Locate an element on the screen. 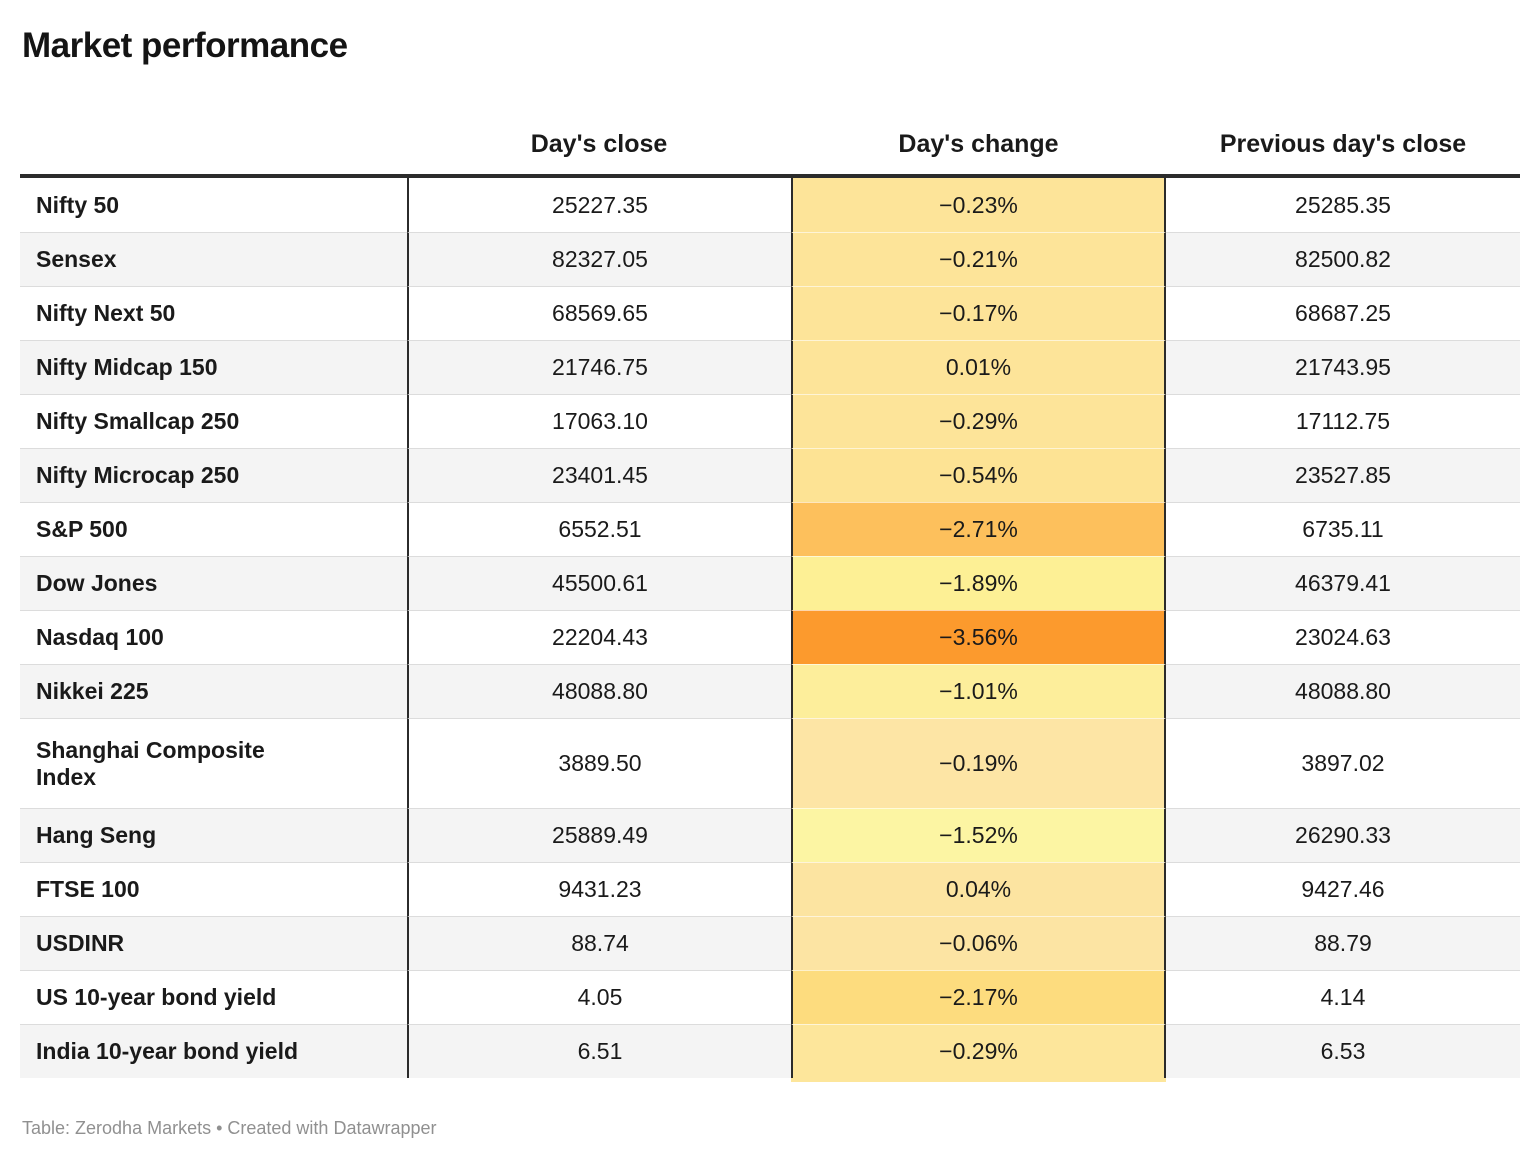 This screenshot has width=1540, height=1164. days-change-value: −1.01% is located at coordinates (978, 691).